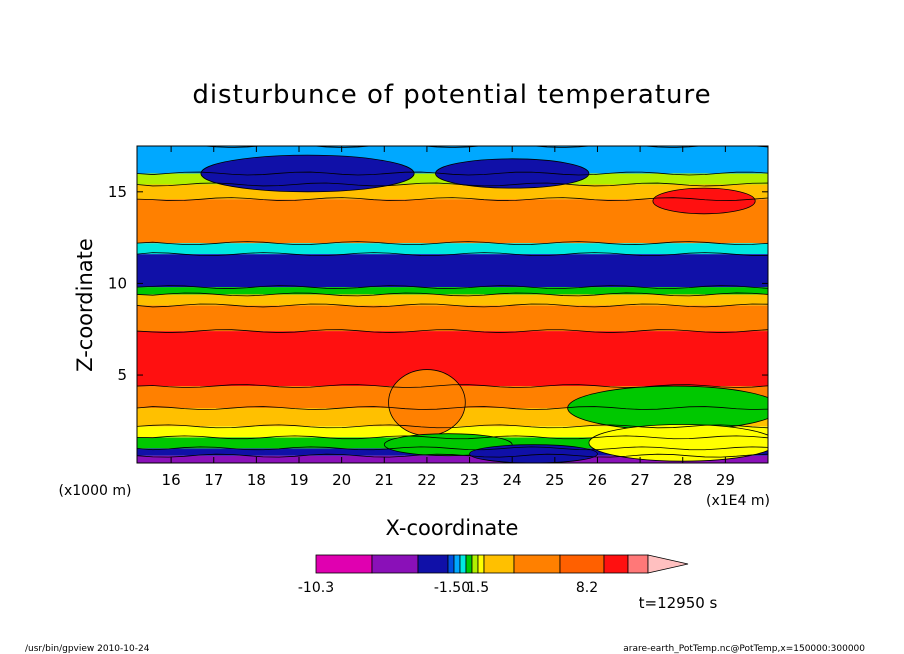  What do you see at coordinates (85, 305) in the screenshot?
I see `y-axis-title: Z-coordinate` at bounding box center [85, 305].